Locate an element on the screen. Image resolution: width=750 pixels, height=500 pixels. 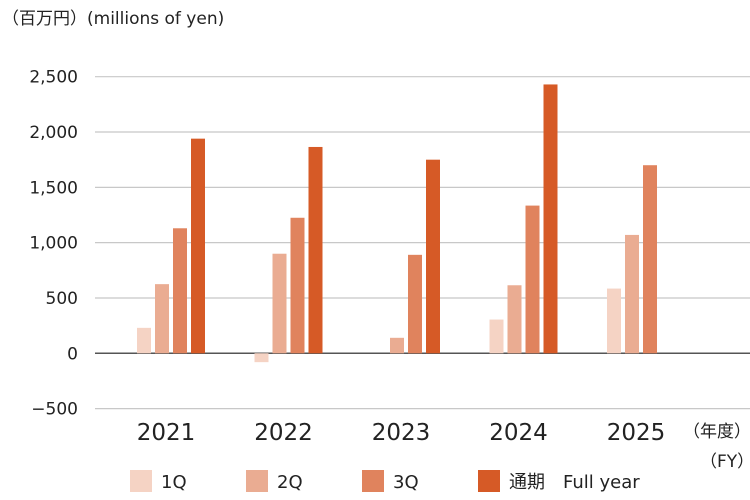
bar-2021-3q is located at coordinates (180, 291).